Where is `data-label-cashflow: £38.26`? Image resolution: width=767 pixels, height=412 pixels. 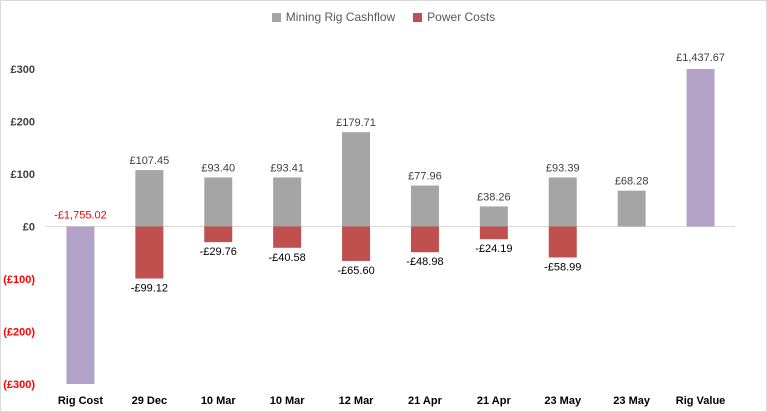
data-label-cashflow: £38.26 is located at coordinates (494, 197).